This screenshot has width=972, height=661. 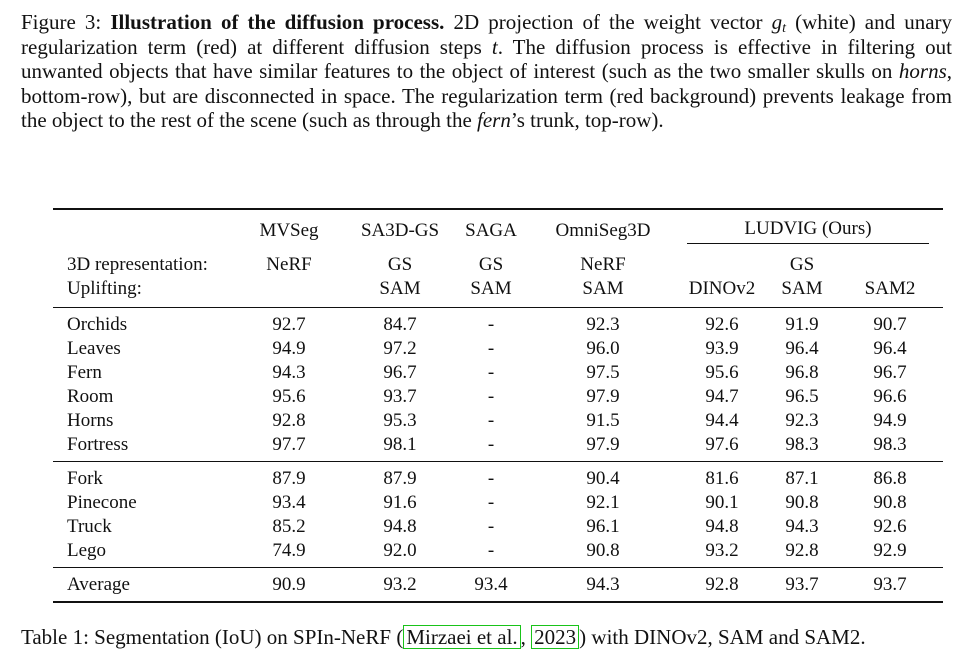 I want to click on score-cell: 96.6, so click(x=890, y=396).